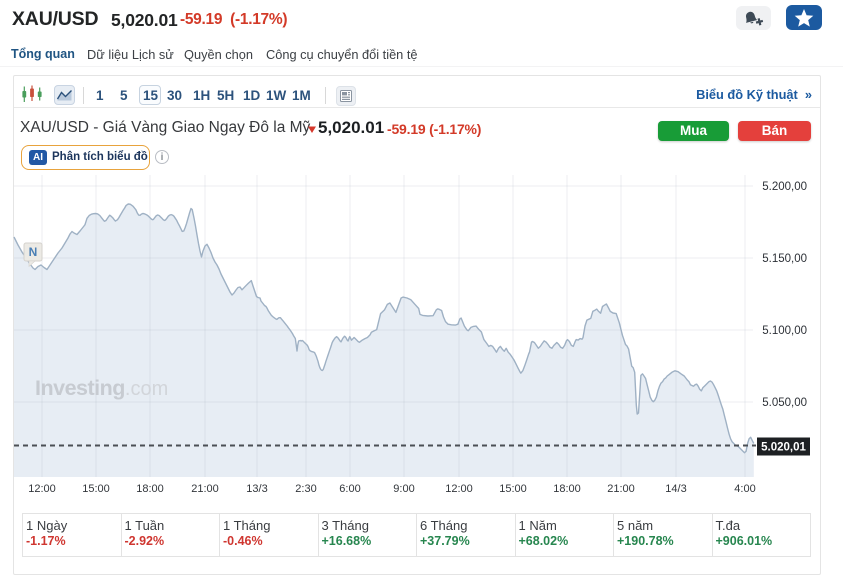  Describe the element at coordinates (784, 259) in the screenshot. I see `svg-text: 5.150,00` at that location.